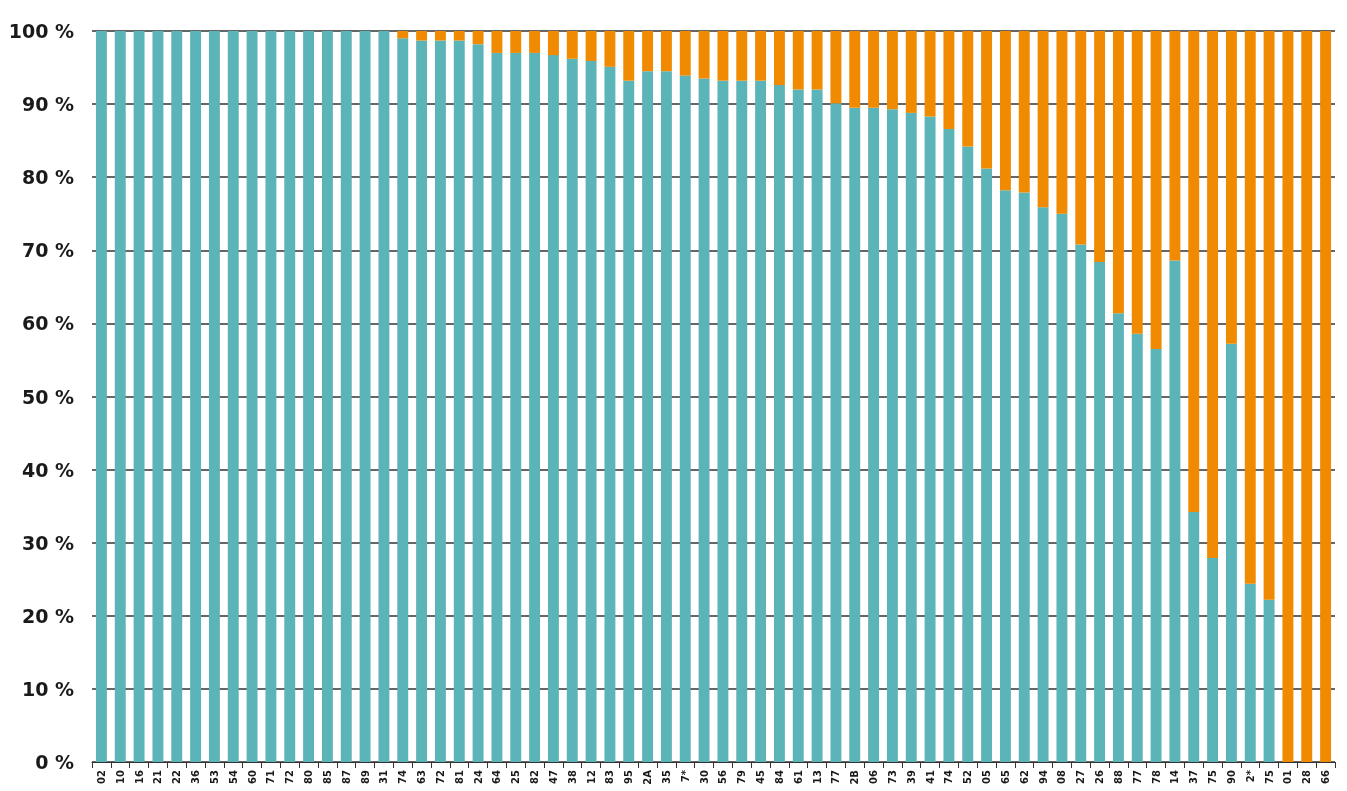 The image size is (1347, 791). What do you see at coordinates (817, 776) in the screenshot?
I see `x-tick-label: 13` at bounding box center [817, 776].